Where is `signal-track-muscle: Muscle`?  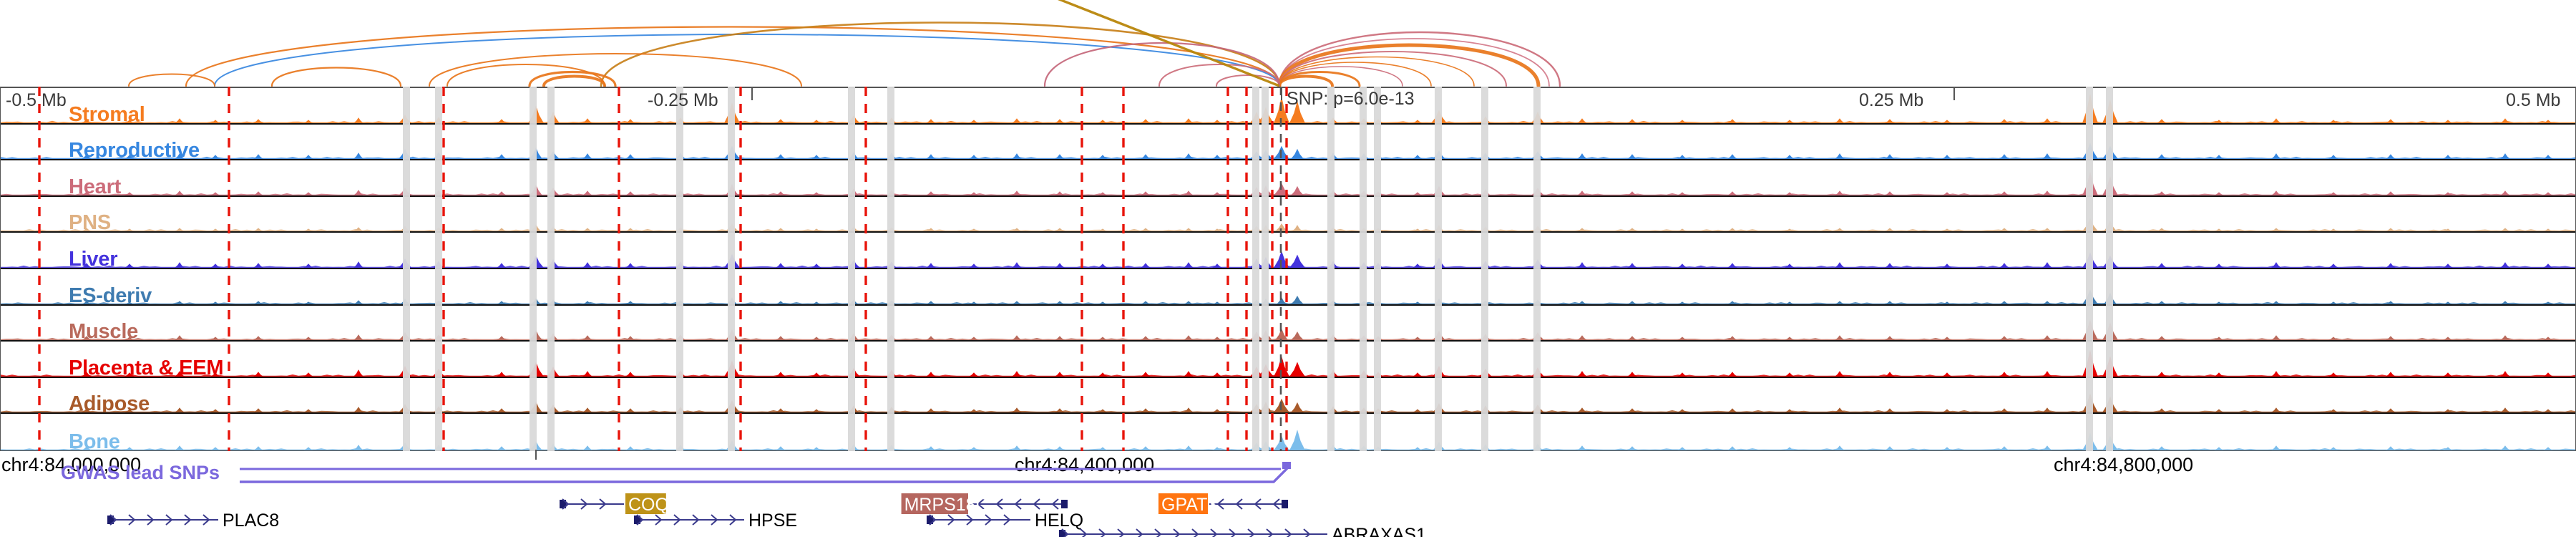 signal-track-muscle: Muscle is located at coordinates (1288, 324).